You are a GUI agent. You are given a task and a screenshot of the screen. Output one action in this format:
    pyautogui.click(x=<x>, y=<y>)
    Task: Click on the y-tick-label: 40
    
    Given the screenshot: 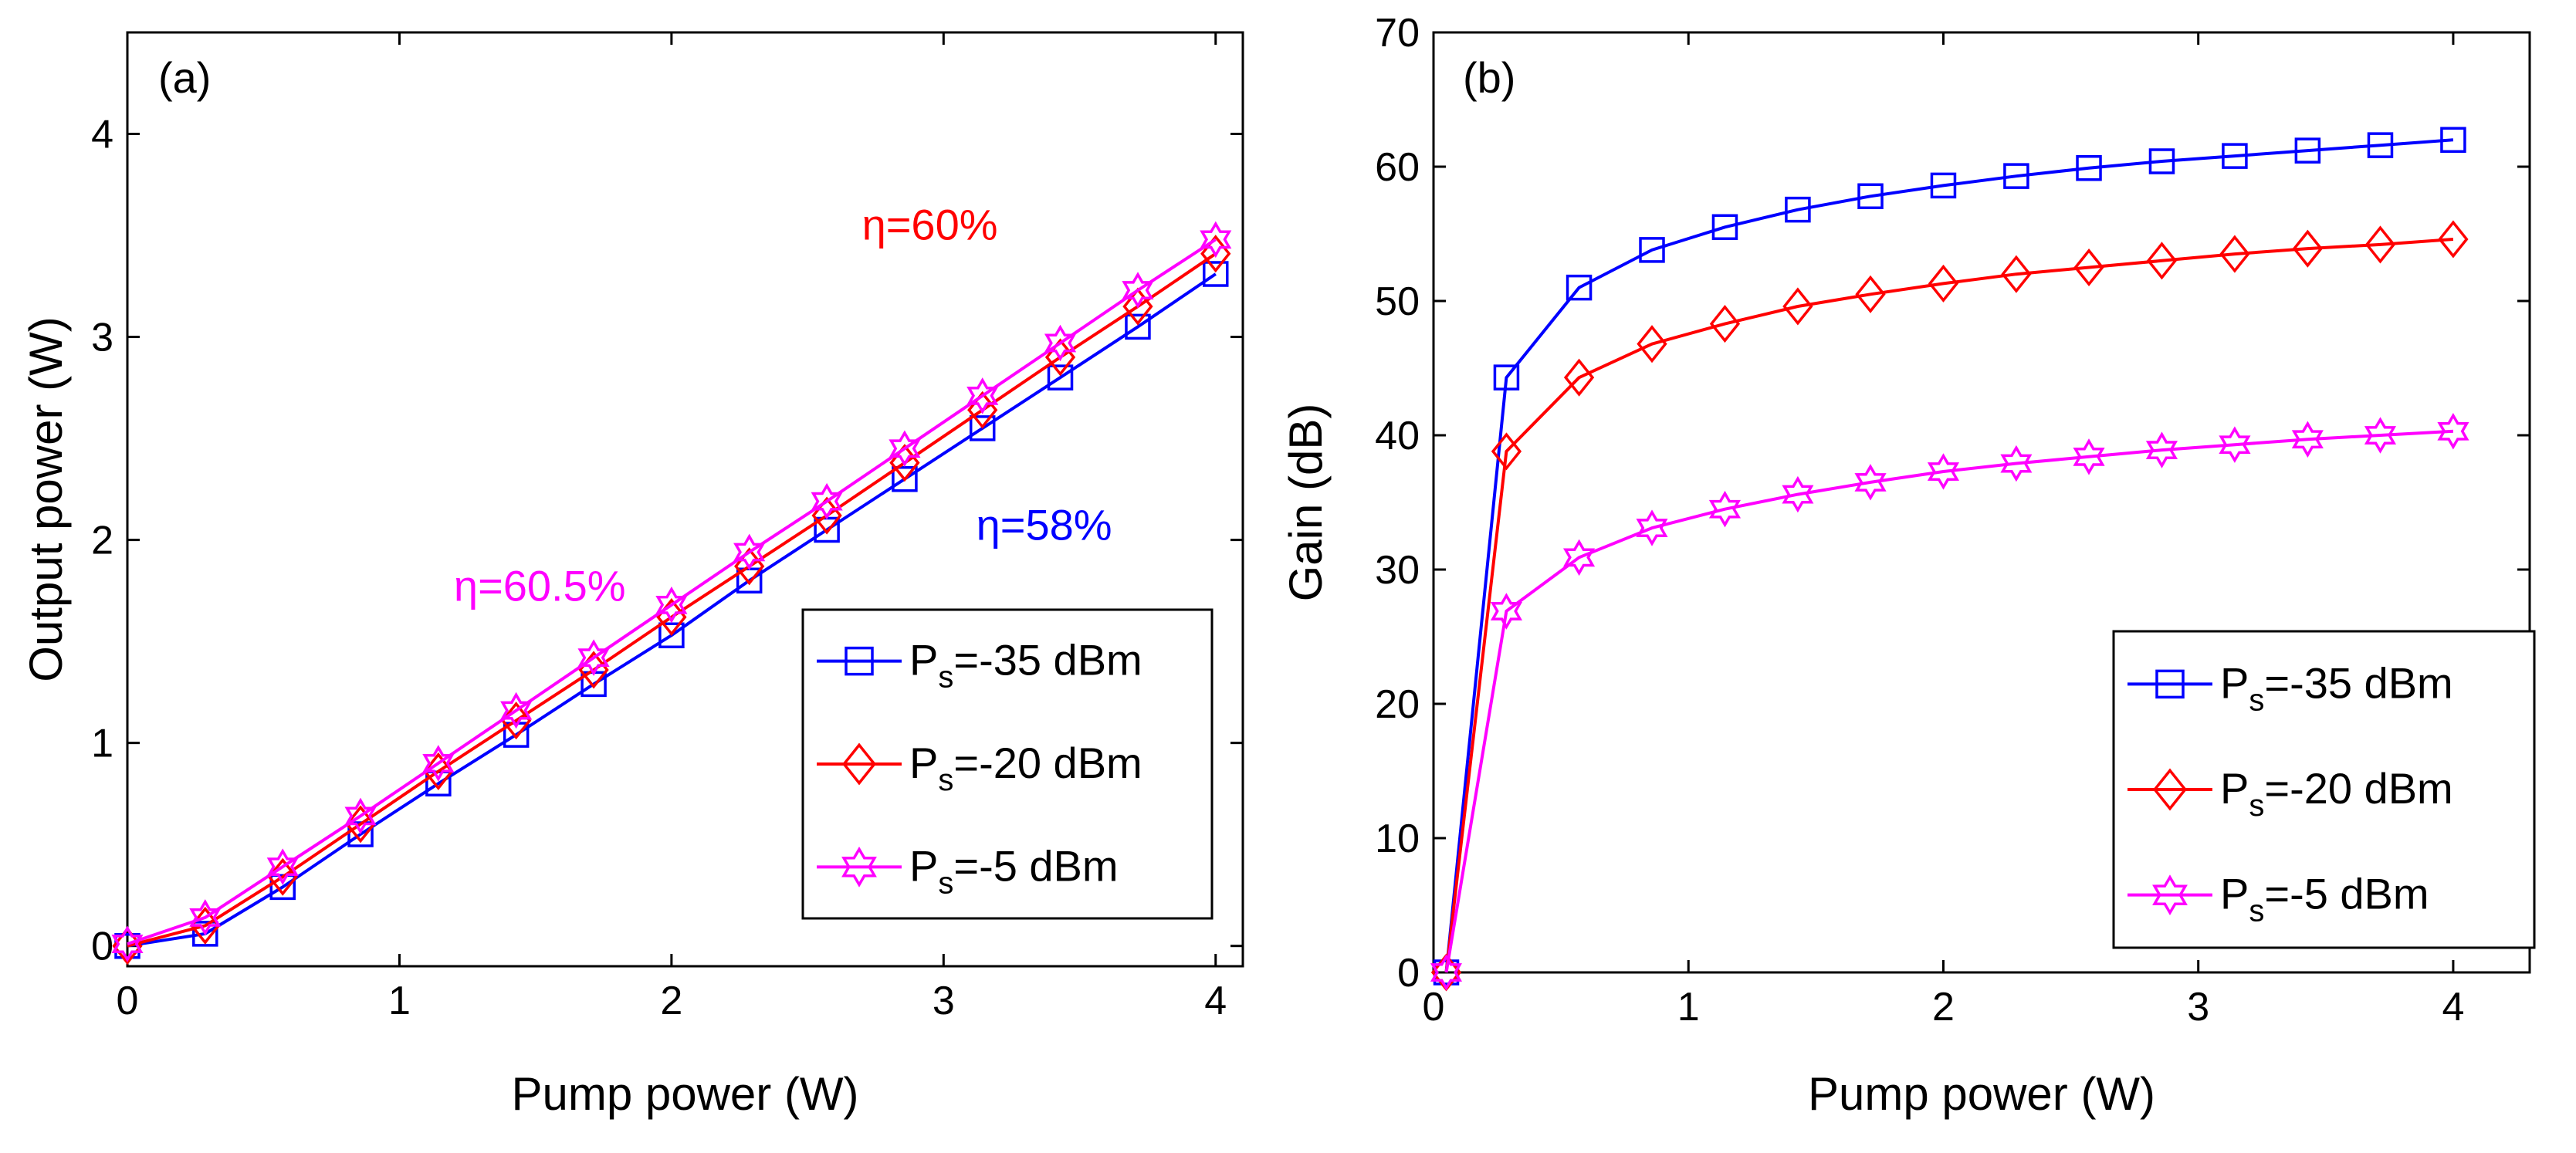 What is the action you would take?
    pyautogui.click(x=1398, y=436)
    